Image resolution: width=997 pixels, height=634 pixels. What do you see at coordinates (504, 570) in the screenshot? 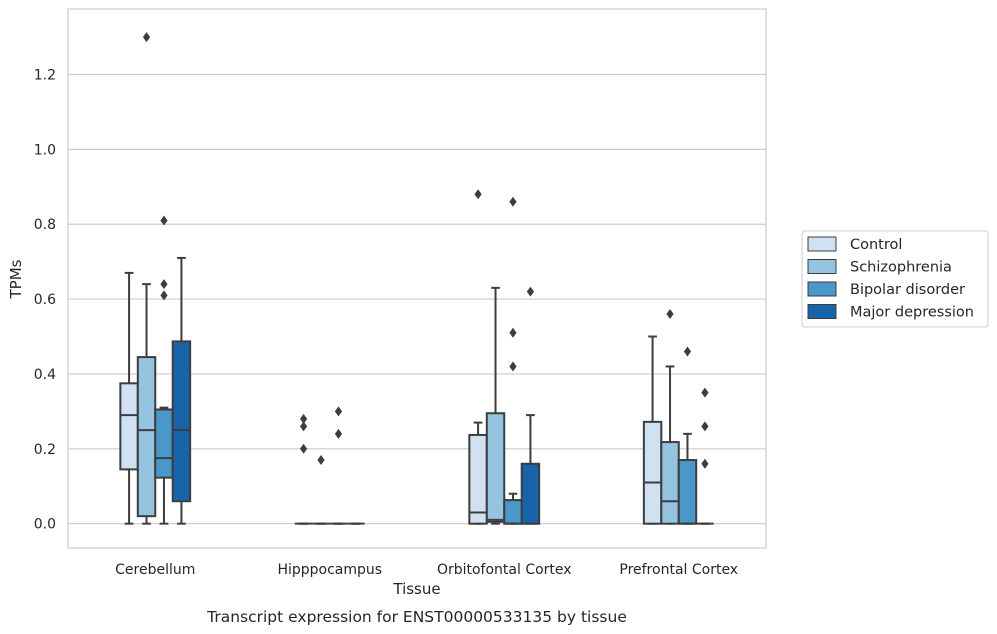
I see `x-tick-label: Orbitofontal Cortex` at bounding box center [504, 570].